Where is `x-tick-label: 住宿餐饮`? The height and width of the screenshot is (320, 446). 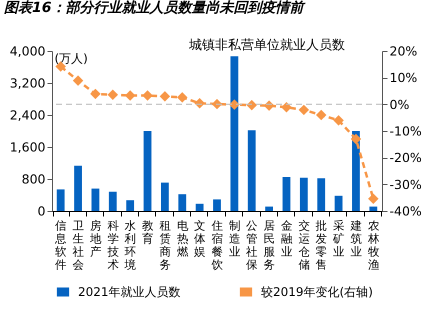 x-tick-label: 住宿餐饮 is located at coordinates (217, 245).